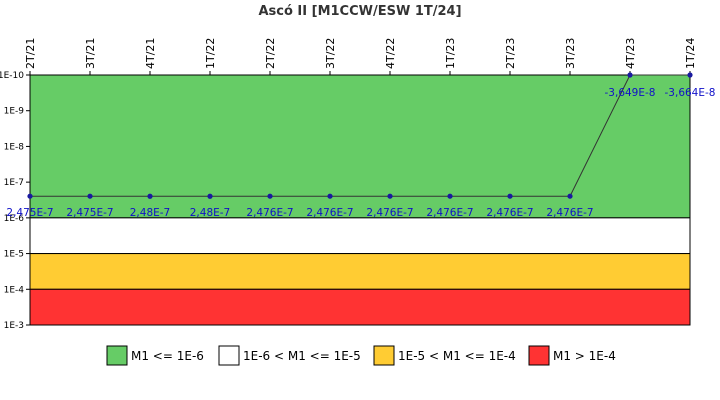 Image resolution: width=720 pixels, height=400 pixels. What do you see at coordinates (302, 356) in the screenshot?
I see `legend-label-1: 1E-6 < M1 <= 1E-5` at bounding box center [302, 356].